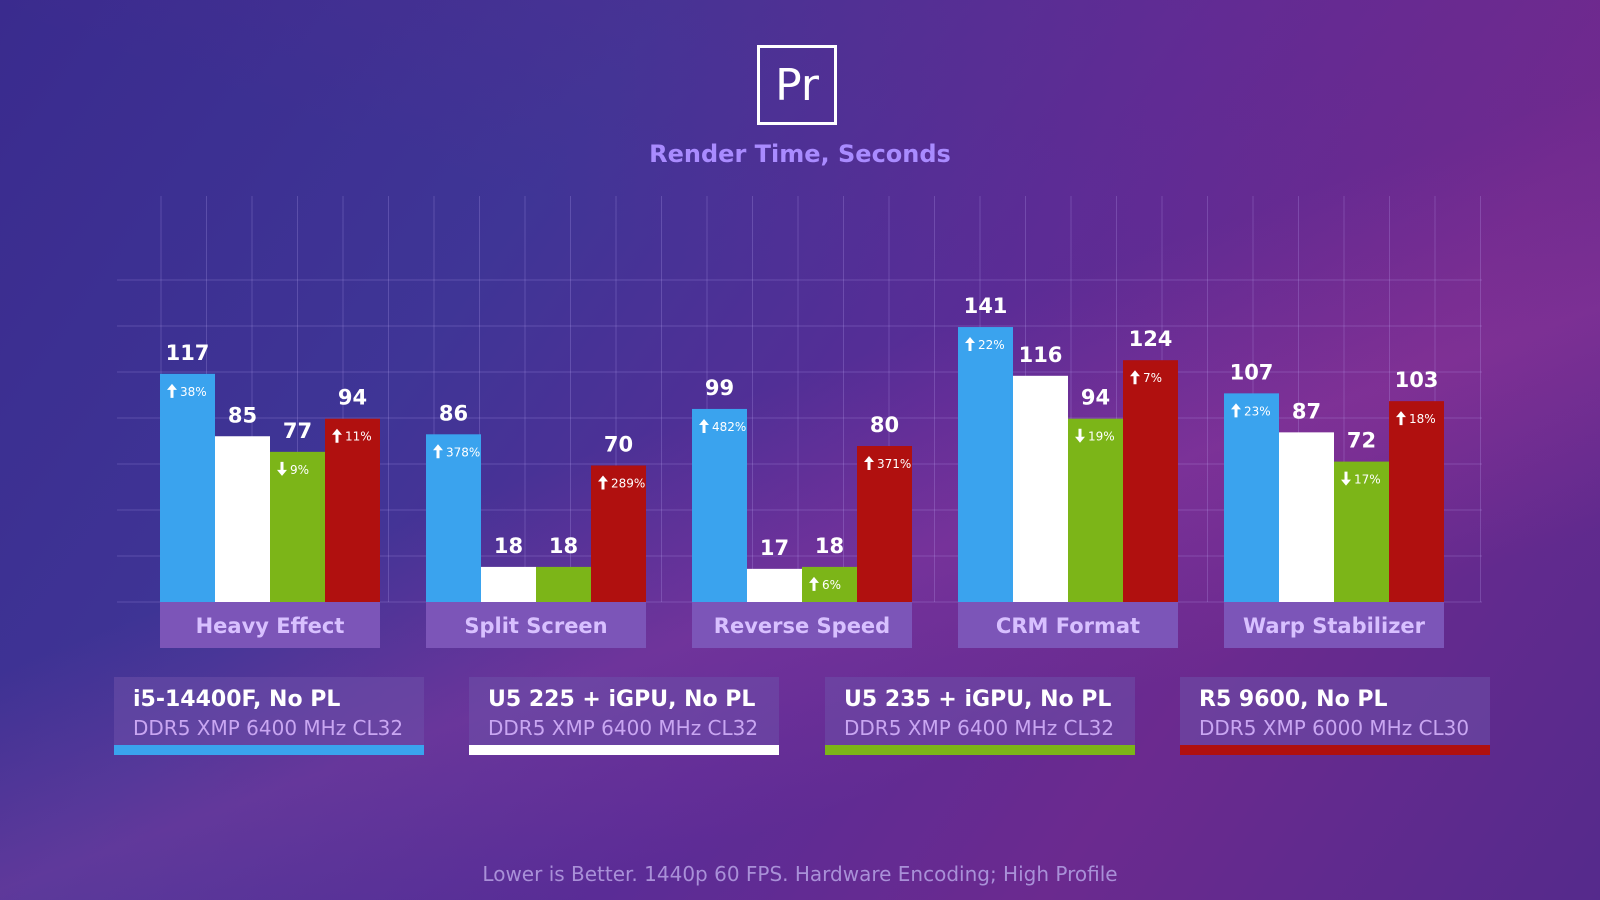 This screenshot has height=900, width=1600. What do you see at coordinates (463, 452) in the screenshot?
I see `delta-percent-label: 378%` at bounding box center [463, 452].